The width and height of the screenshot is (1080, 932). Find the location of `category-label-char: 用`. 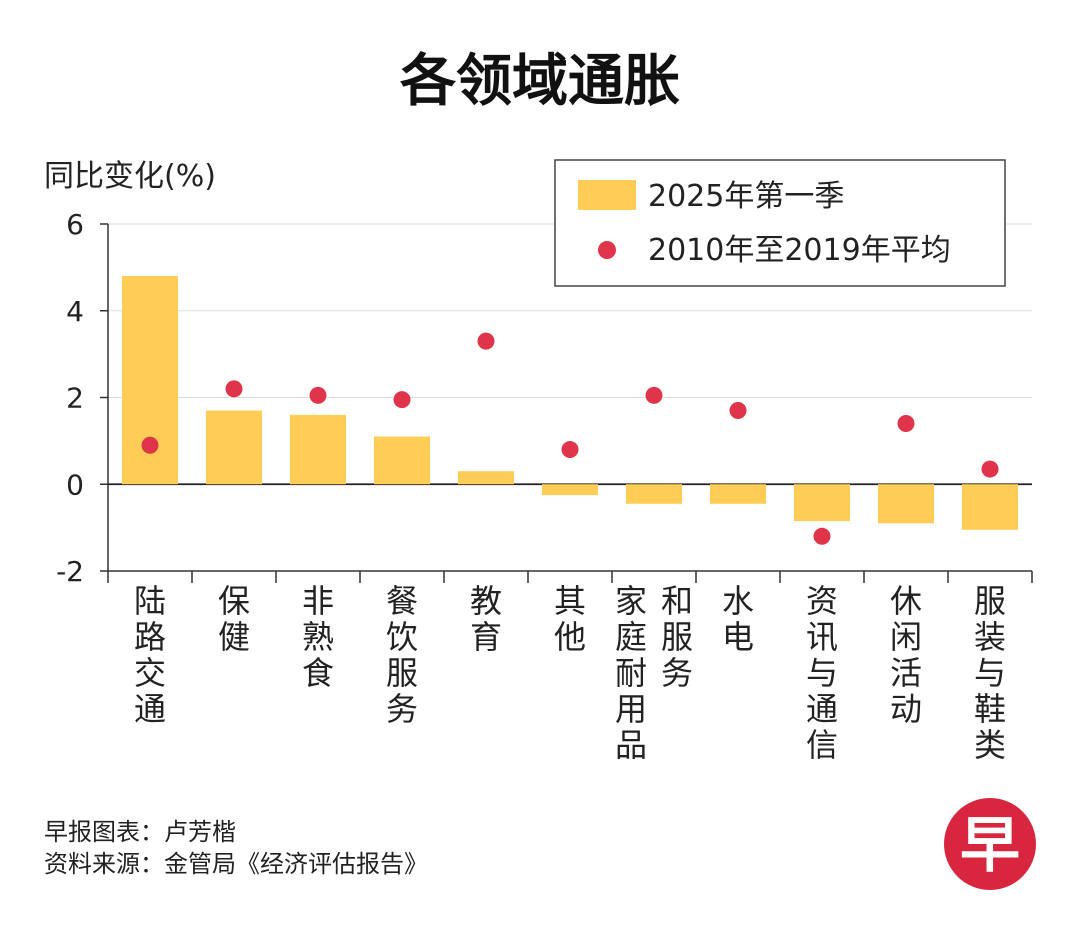

category-label-char: 用 is located at coordinates (631, 709).